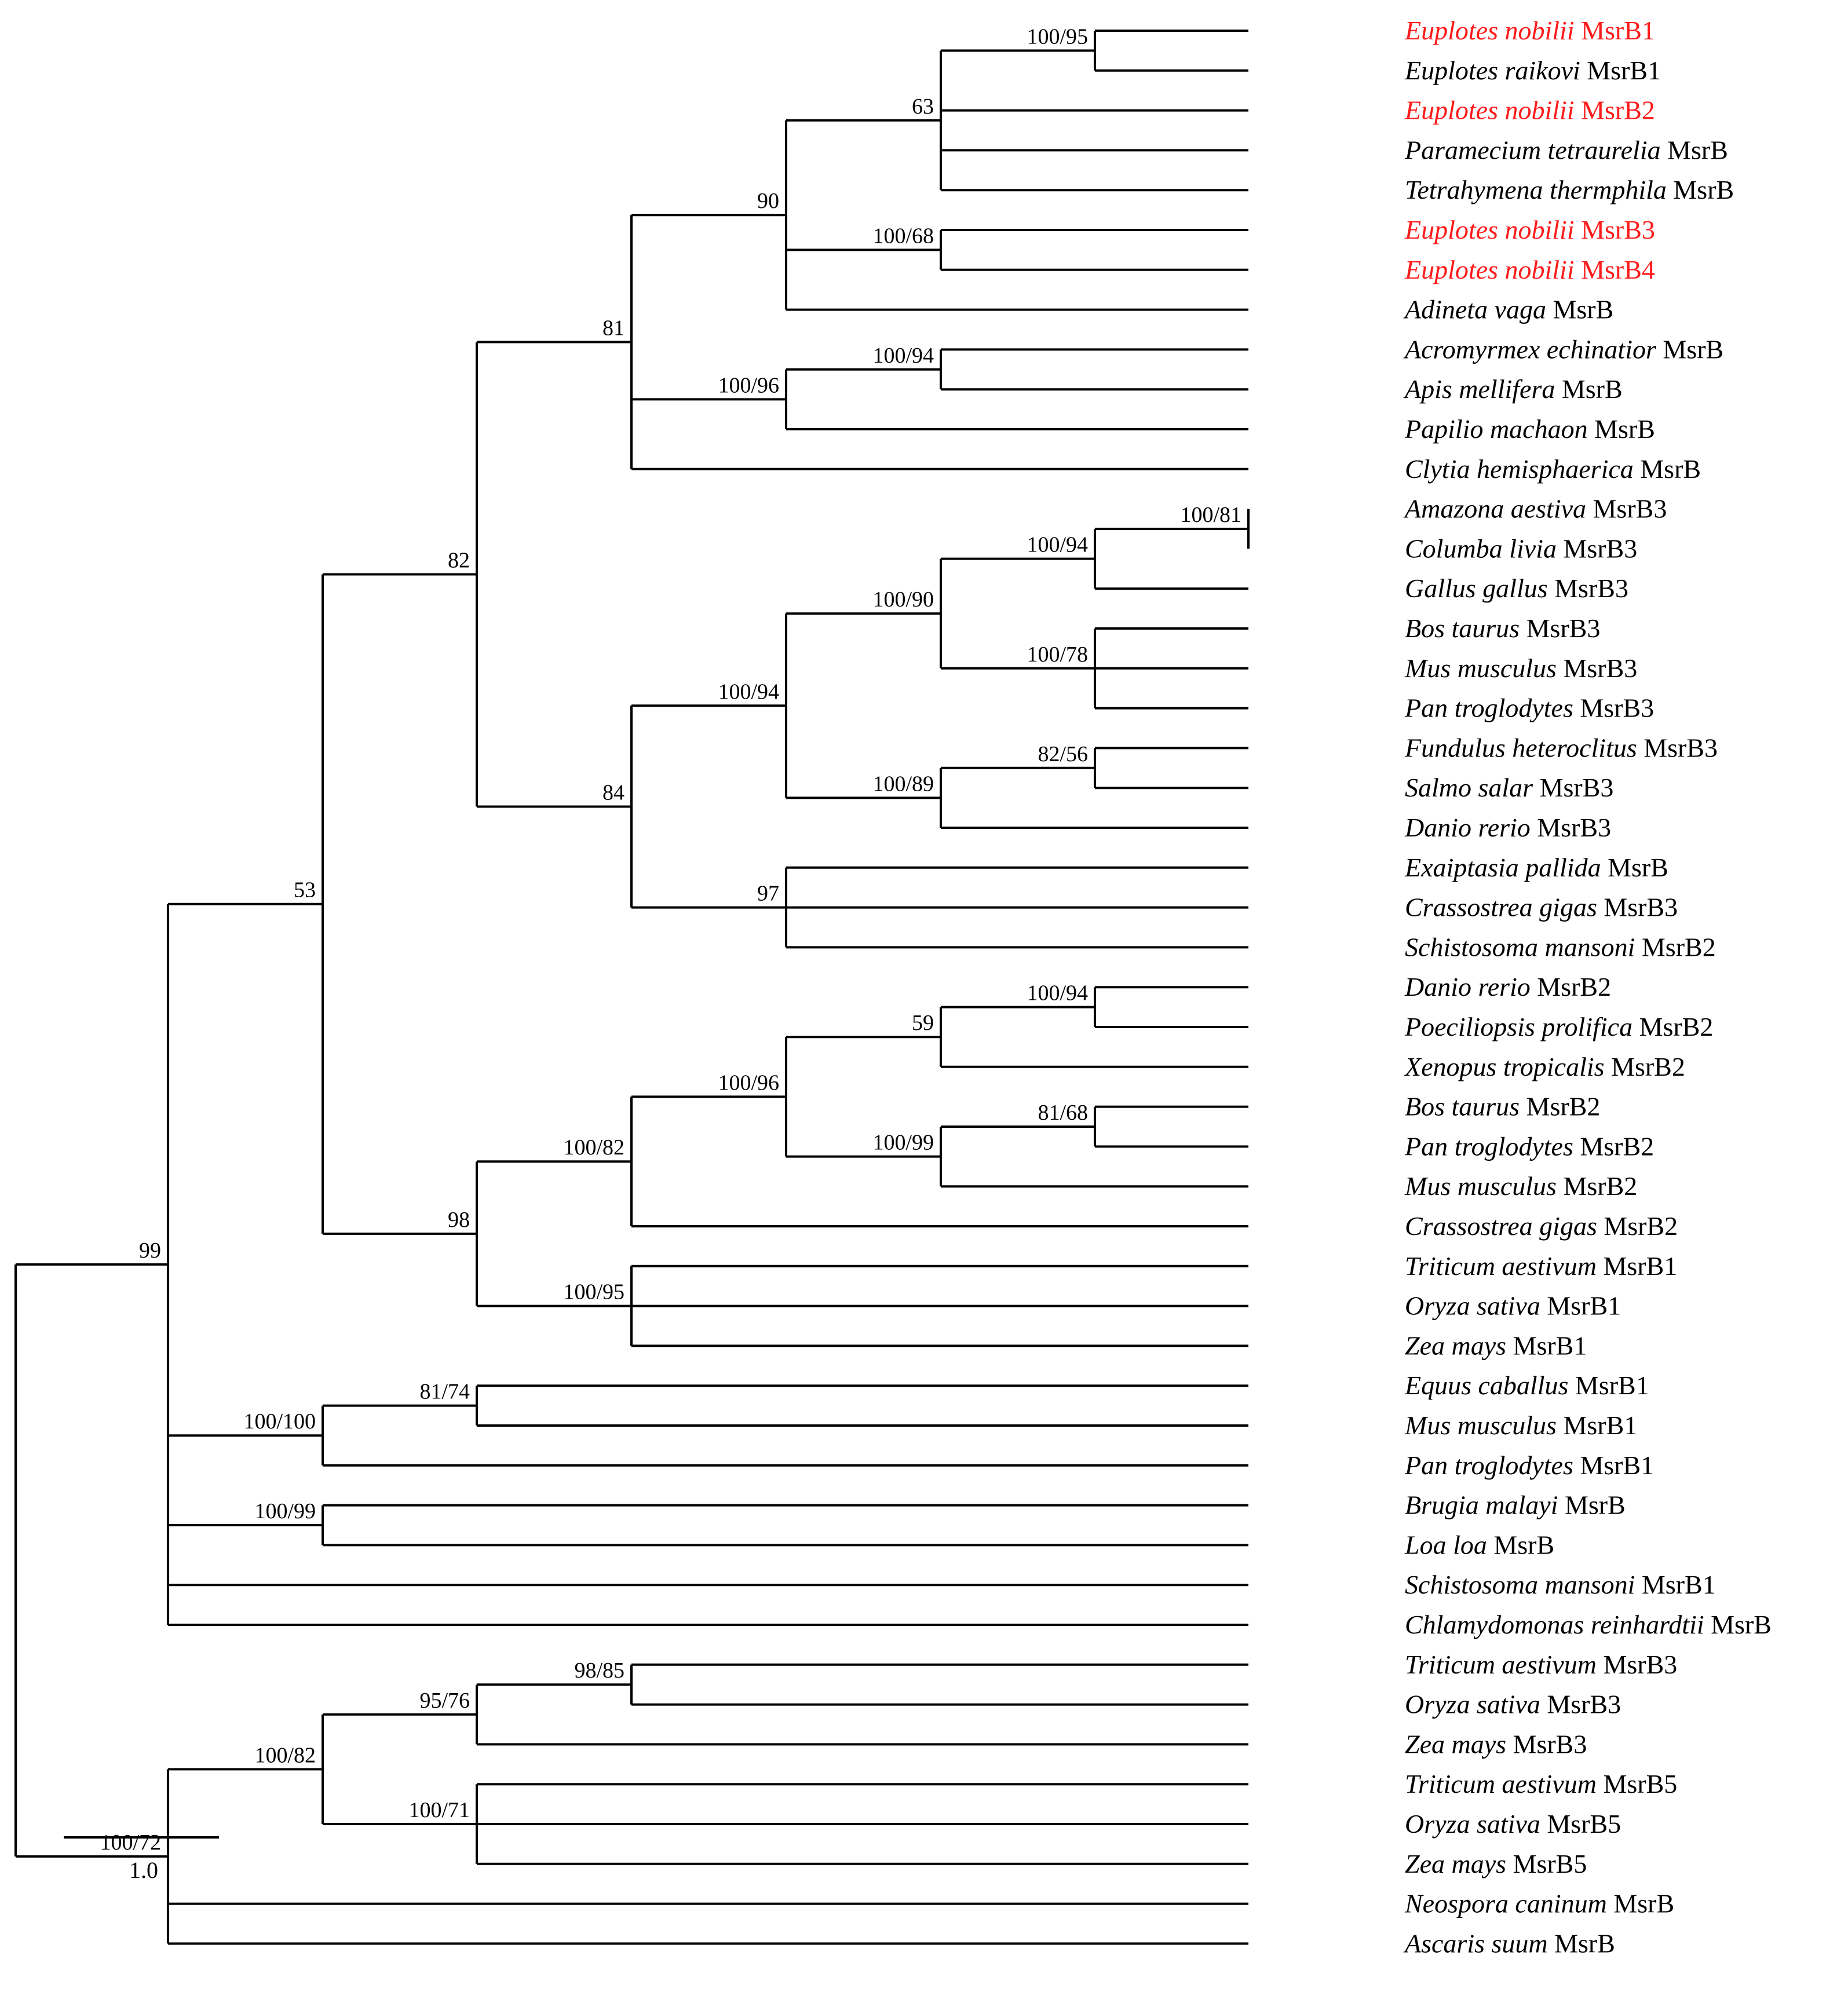 The image size is (1848, 1999). Describe the element at coordinates (1489, 110) in the screenshot. I see `taxon-species: Euplotes nobilii` at that location.